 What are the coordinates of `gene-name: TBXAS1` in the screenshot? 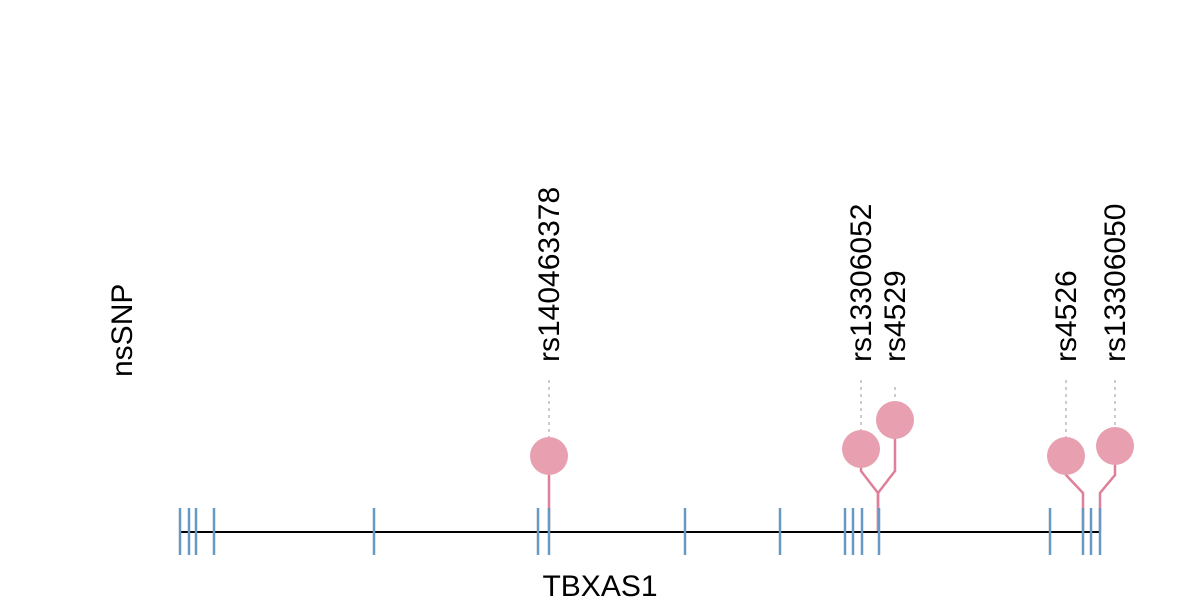 It's located at (599, 585).